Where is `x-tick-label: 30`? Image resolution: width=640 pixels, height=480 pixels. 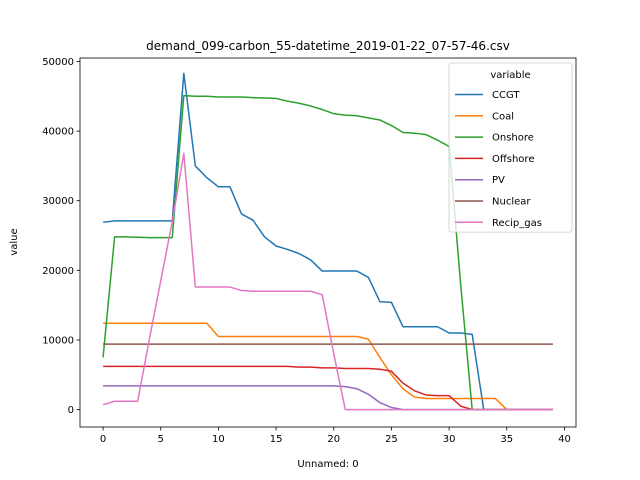
x-tick-label: 30 is located at coordinates (449, 439).